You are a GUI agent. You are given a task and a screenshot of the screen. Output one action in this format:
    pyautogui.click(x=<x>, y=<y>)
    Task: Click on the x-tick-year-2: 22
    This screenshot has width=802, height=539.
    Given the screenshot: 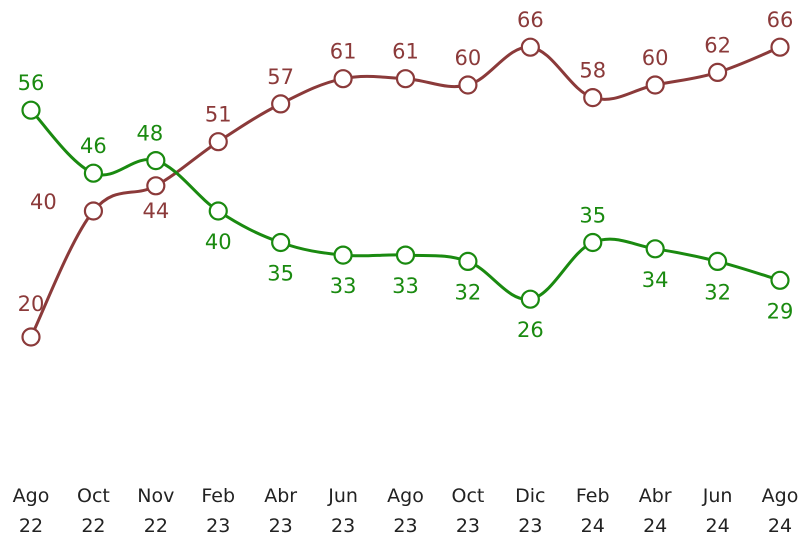 What is the action you would take?
    pyautogui.click(x=93, y=526)
    